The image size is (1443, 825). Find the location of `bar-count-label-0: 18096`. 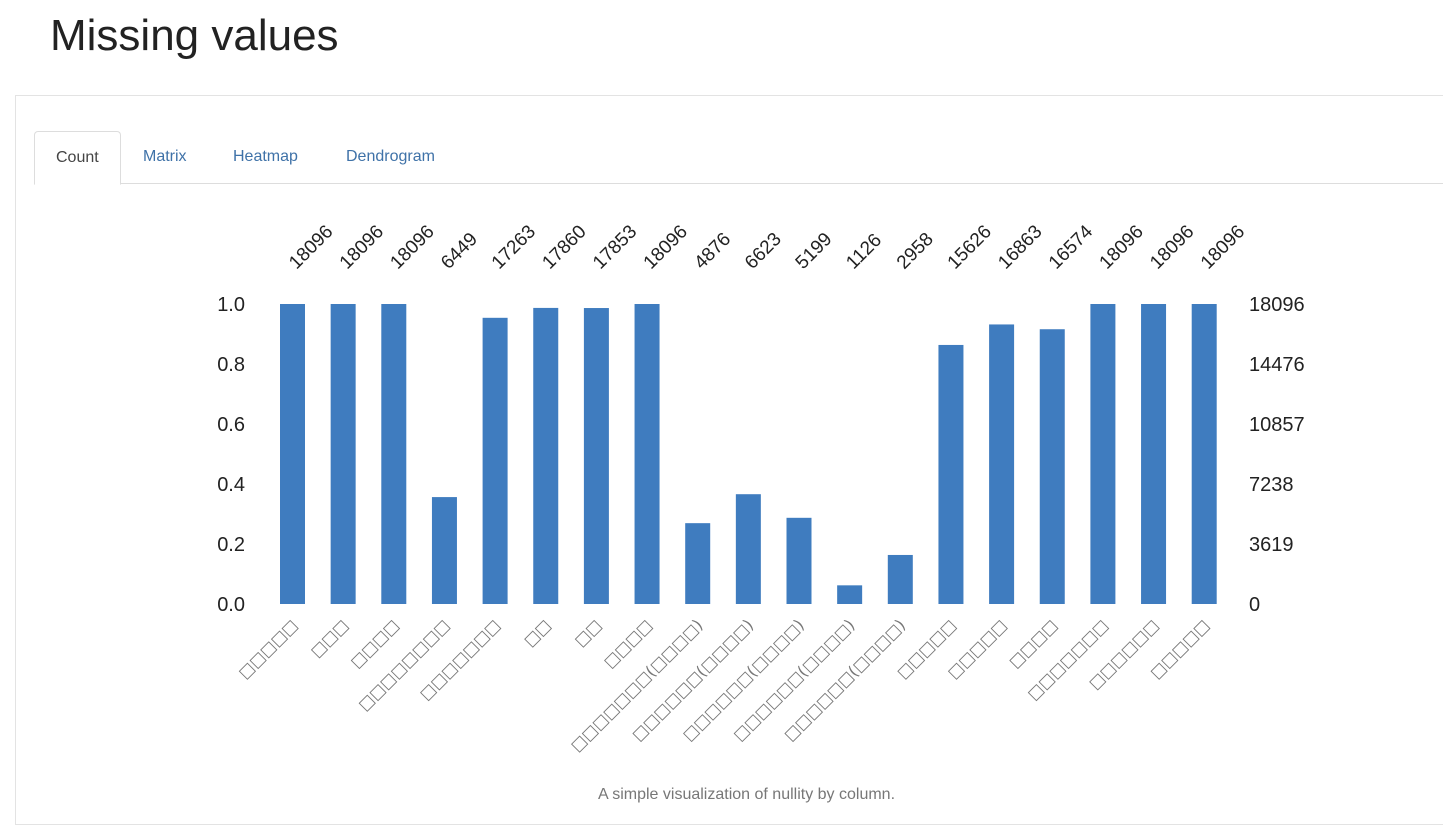

bar-count-label-0: 18096 is located at coordinates (311, 247).